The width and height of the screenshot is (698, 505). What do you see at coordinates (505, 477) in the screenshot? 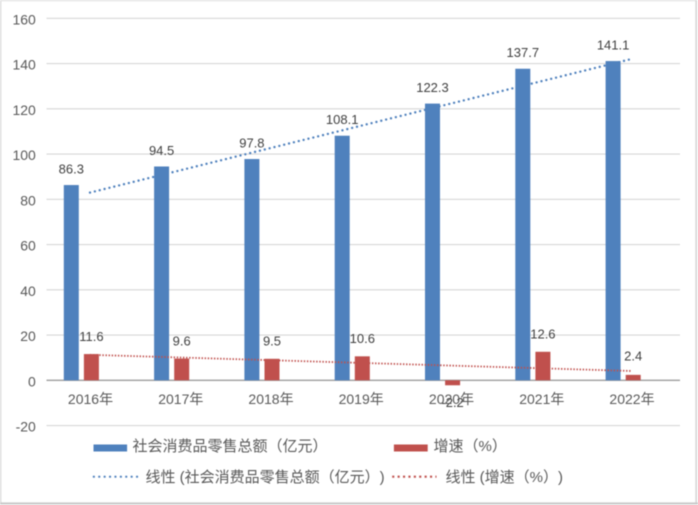
I see `svg-text: 线性 (增速（%）)` at bounding box center [505, 477].